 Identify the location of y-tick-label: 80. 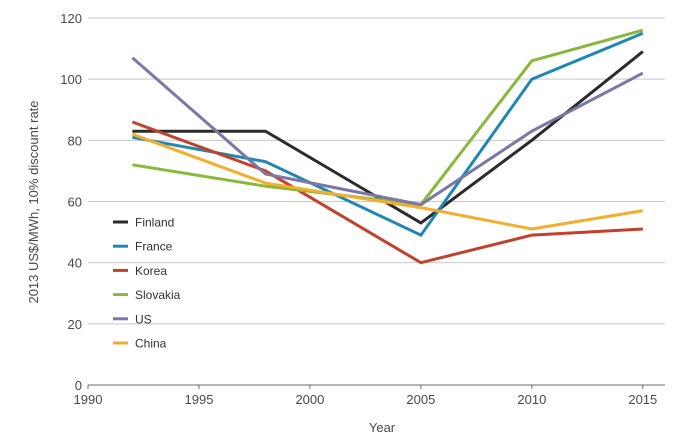
(75, 140).